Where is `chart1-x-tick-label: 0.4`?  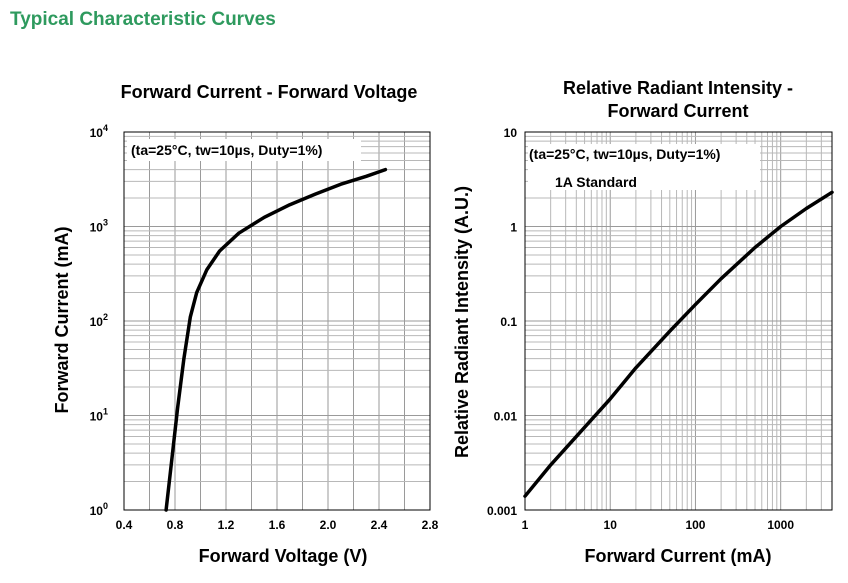
chart1-x-tick-label: 0.4 is located at coordinates (124, 525).